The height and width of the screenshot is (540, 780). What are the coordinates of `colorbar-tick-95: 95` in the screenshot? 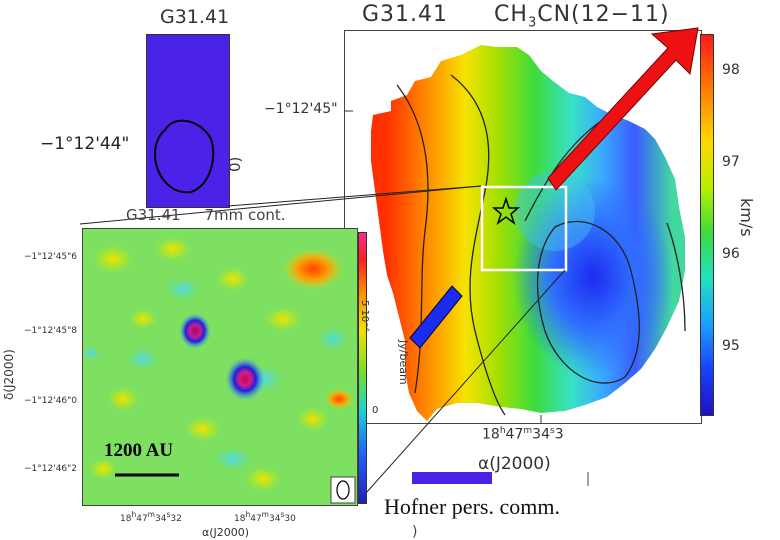 It's located at (731, 346).